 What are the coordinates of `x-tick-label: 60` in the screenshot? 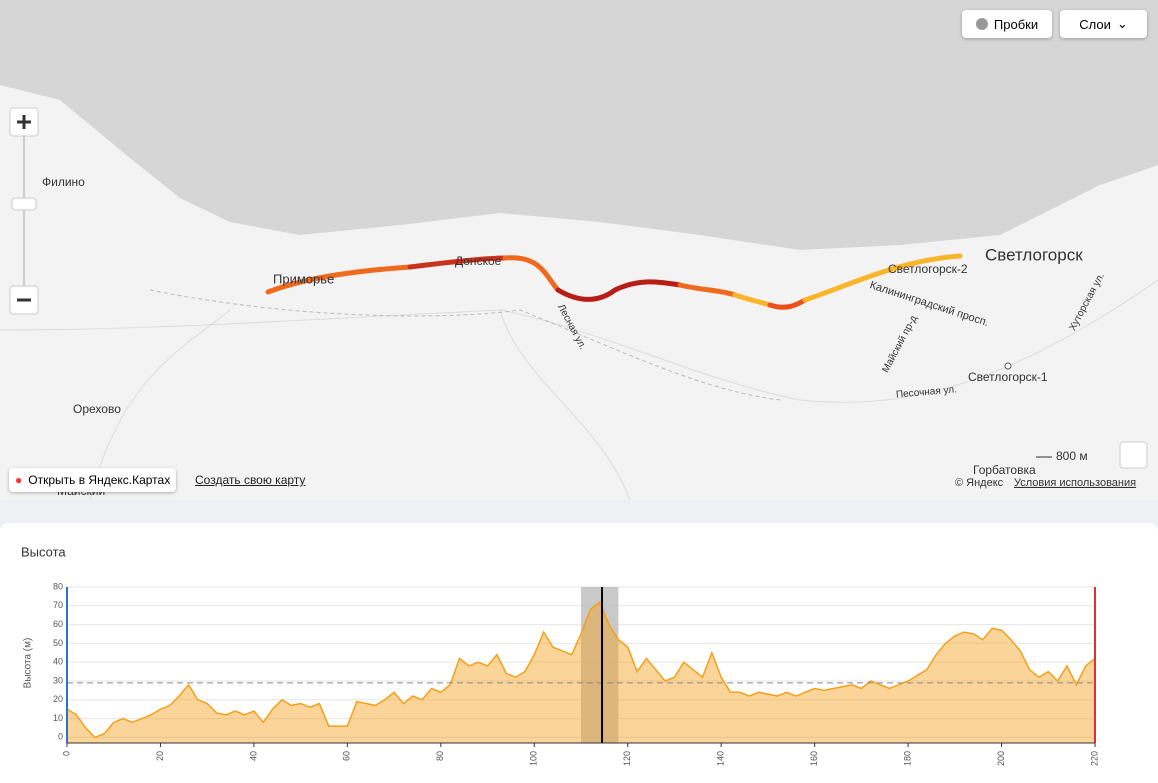 It's located at (347, 756).